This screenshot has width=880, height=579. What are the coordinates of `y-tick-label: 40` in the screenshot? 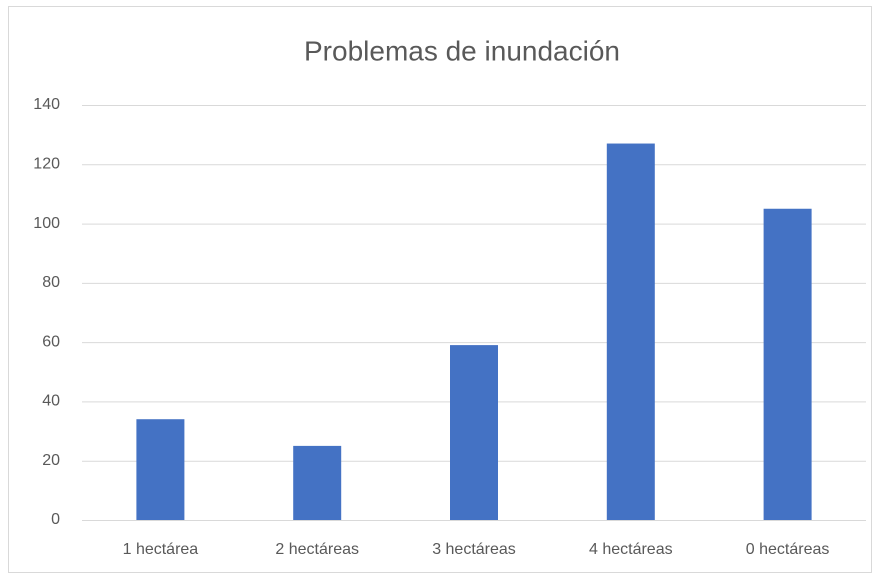 It's located at (51, 401).